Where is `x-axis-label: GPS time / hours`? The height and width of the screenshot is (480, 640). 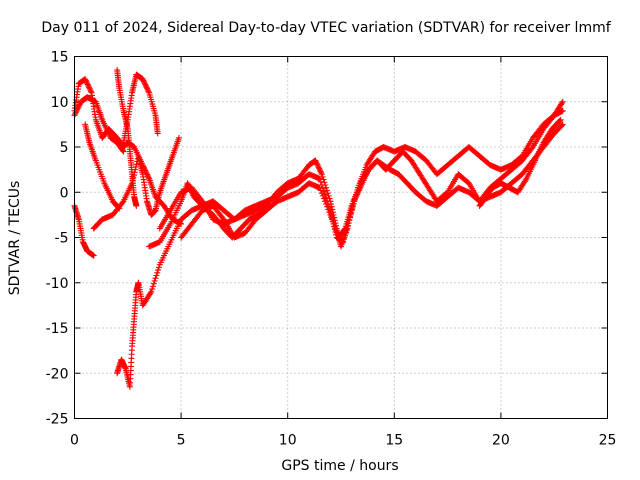 x-axis-label: GPS time / hours is located at coordinates (339, 466).